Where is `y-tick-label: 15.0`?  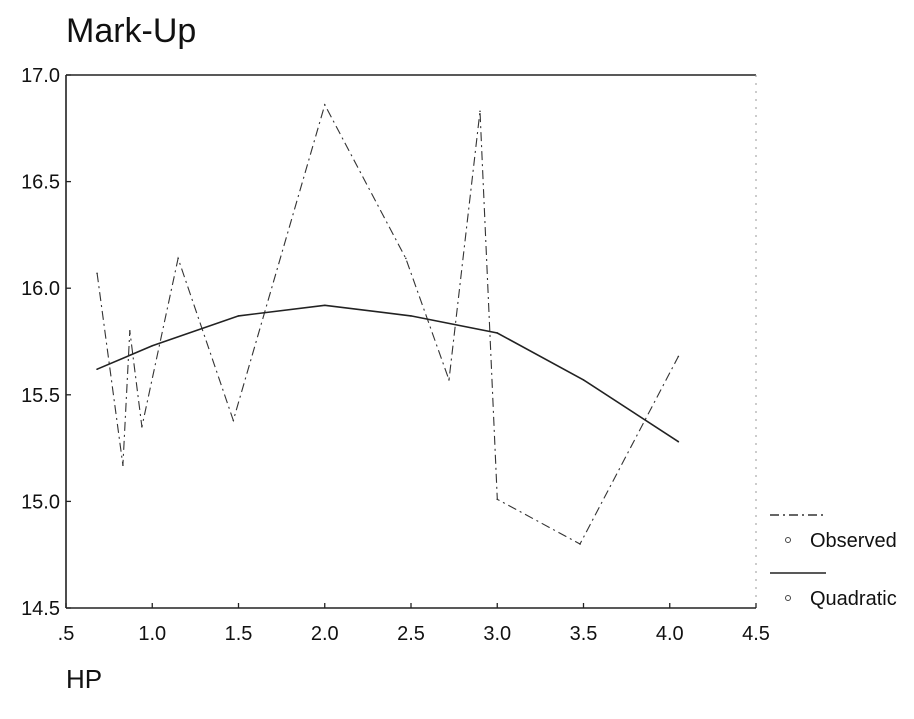 y-tick-label: 15.0 is located at coordinates (40, 502).